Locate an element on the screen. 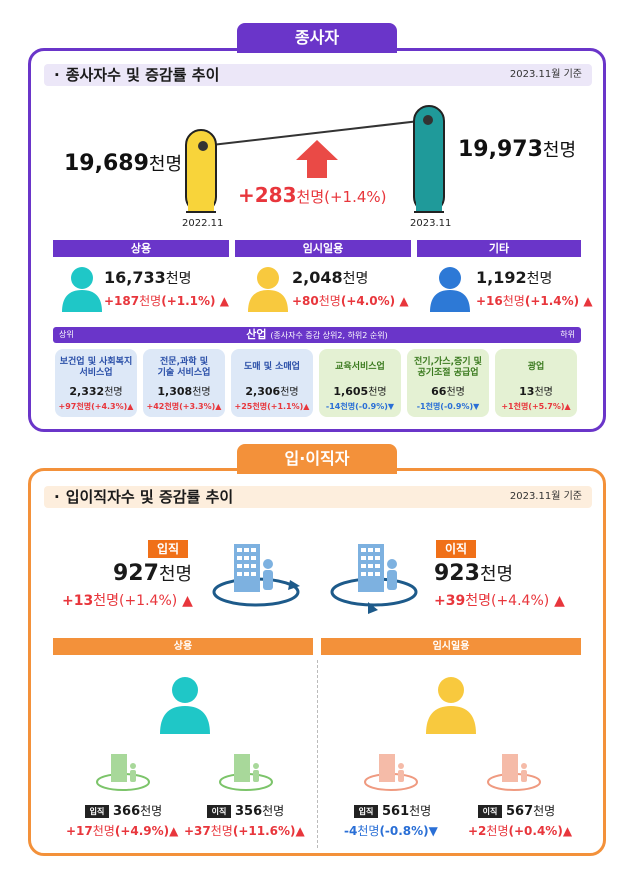 The width and height of the screenshot is (634, 881). other-value: 1,192천명 is located at coordinates (514, 277).